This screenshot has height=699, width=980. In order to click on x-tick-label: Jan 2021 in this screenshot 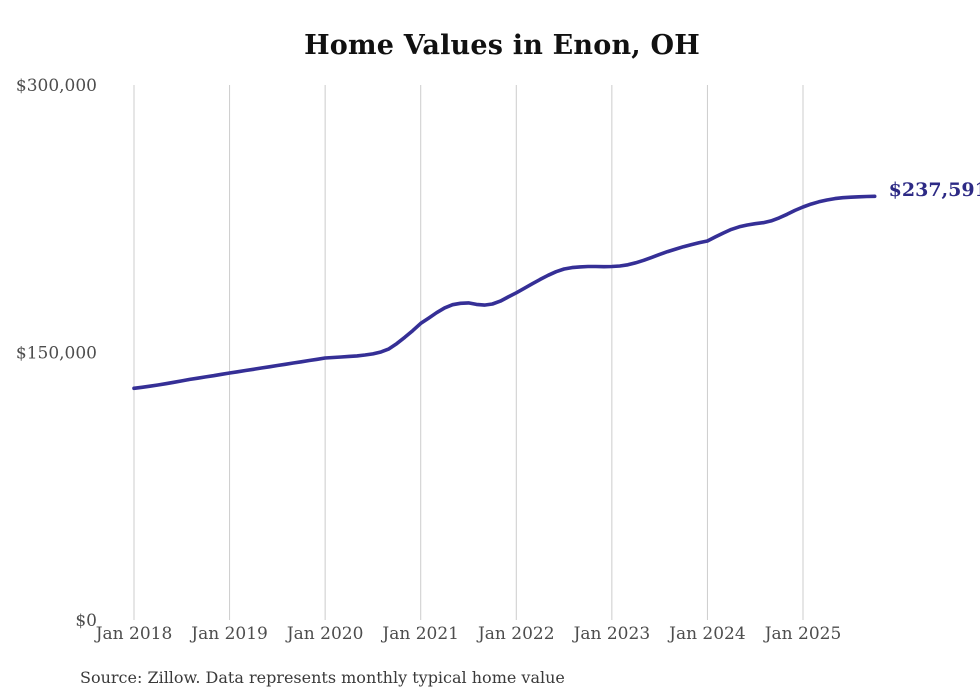, I will do `click(419, 634)`.